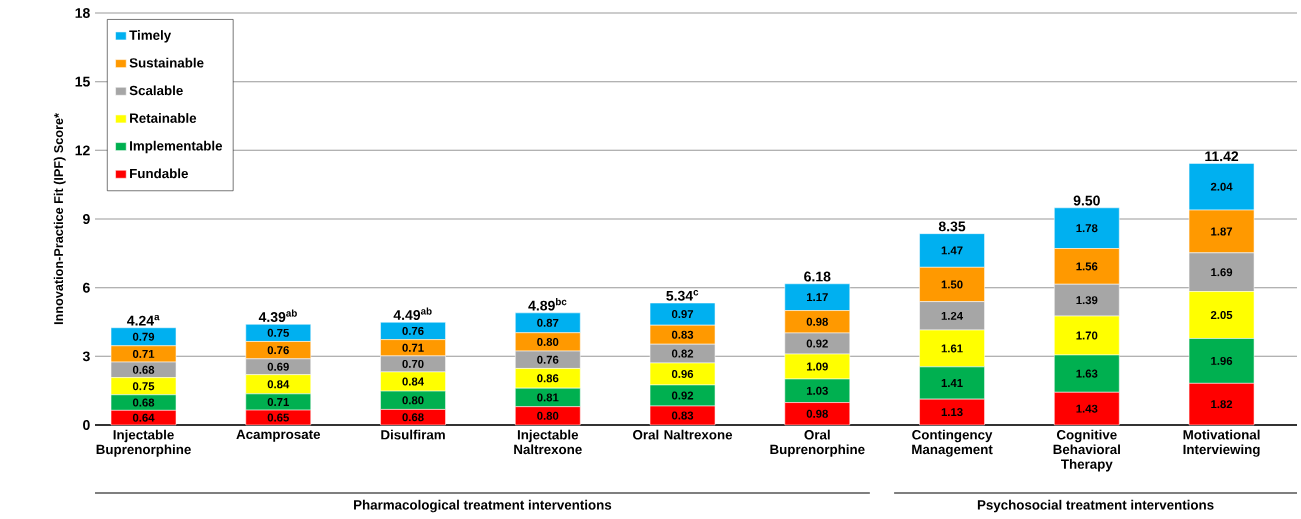 Image resolution: width=1301 pixels, height=519 pixels. Describe the element at coordinates (817, 276) in the screenshot. I see `total-label: 6.18` at that location.